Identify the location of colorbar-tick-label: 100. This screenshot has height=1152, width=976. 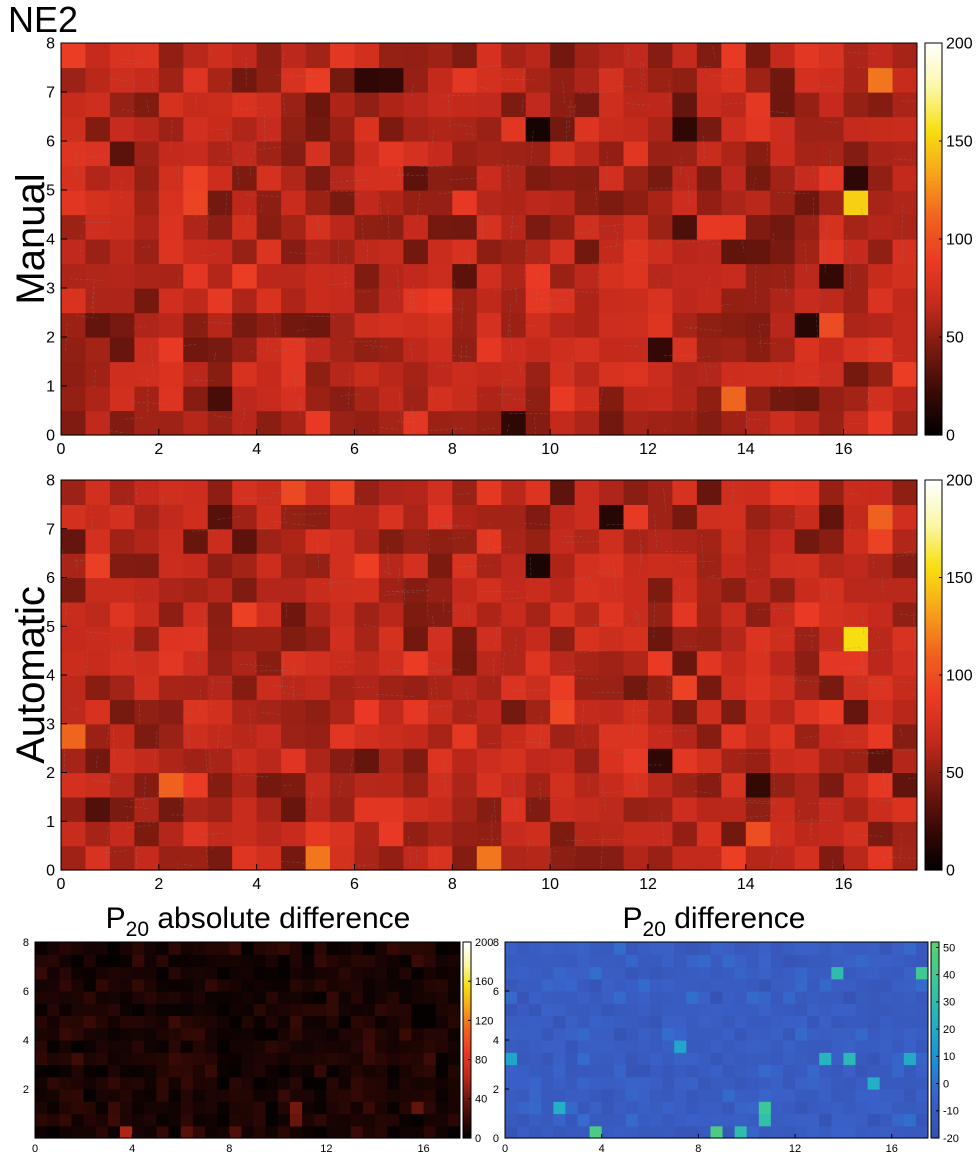
(959, 676).